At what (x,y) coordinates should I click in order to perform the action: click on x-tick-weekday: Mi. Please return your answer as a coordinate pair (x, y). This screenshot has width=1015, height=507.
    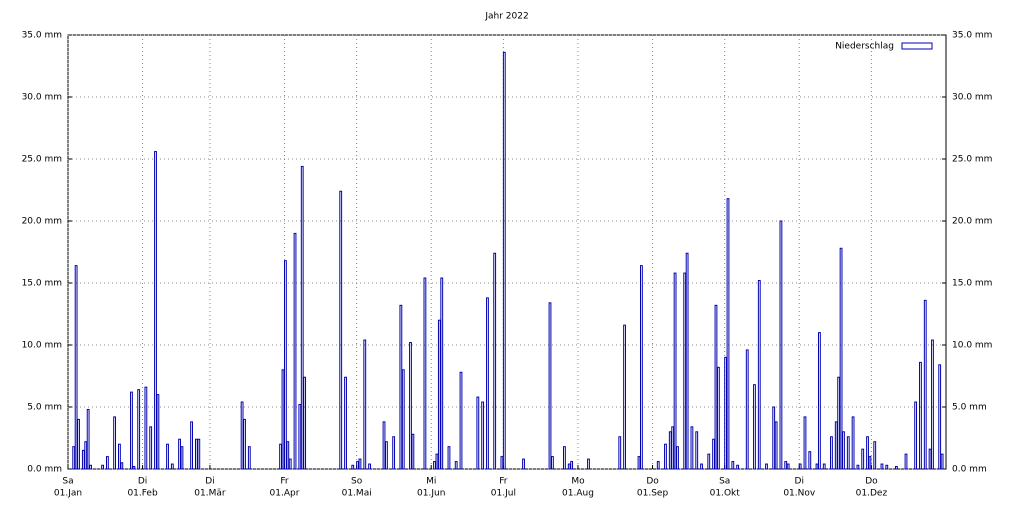
    Looking at the image, I should click on (431, 482).